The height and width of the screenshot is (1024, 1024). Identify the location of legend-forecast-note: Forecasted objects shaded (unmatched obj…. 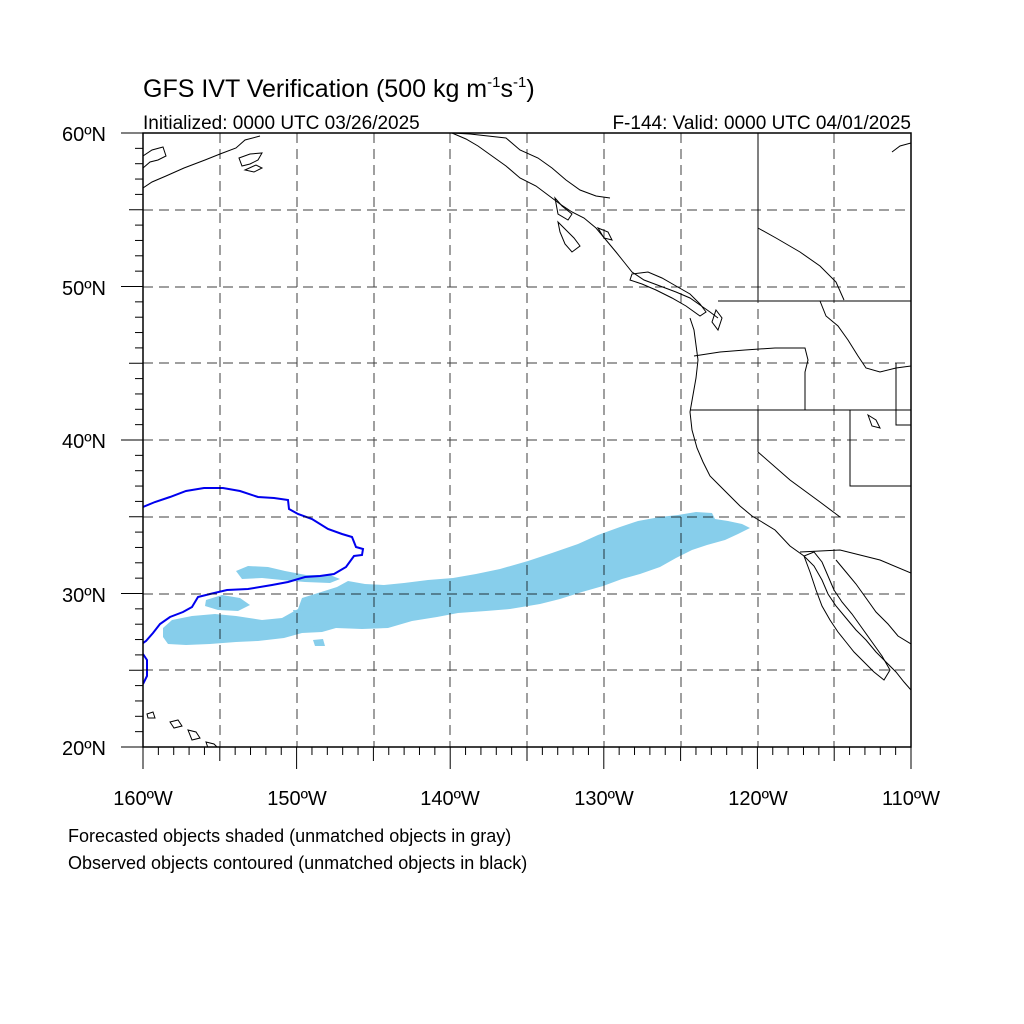
(289, 836).